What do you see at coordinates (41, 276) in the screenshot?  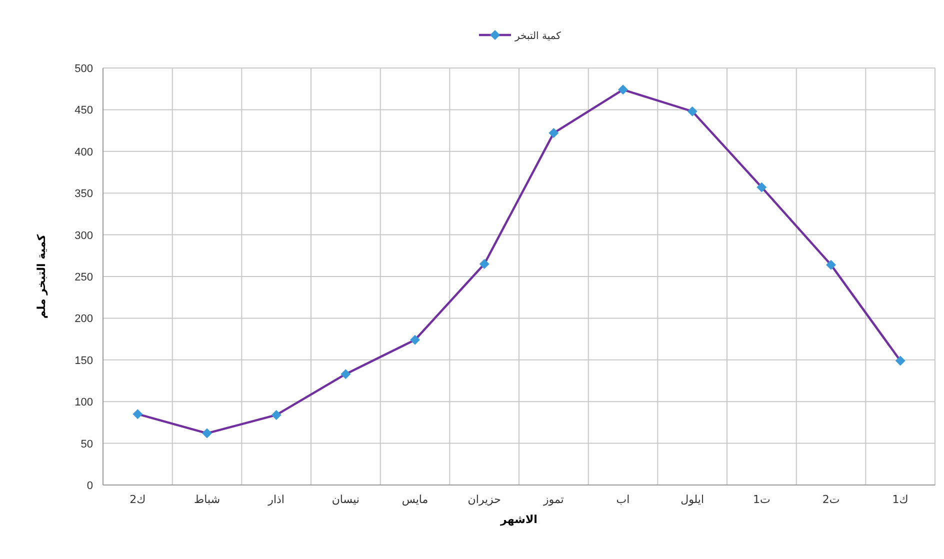 I see `y-axis-title: كمية التبخر ملم` at bounding box center [41, 276].